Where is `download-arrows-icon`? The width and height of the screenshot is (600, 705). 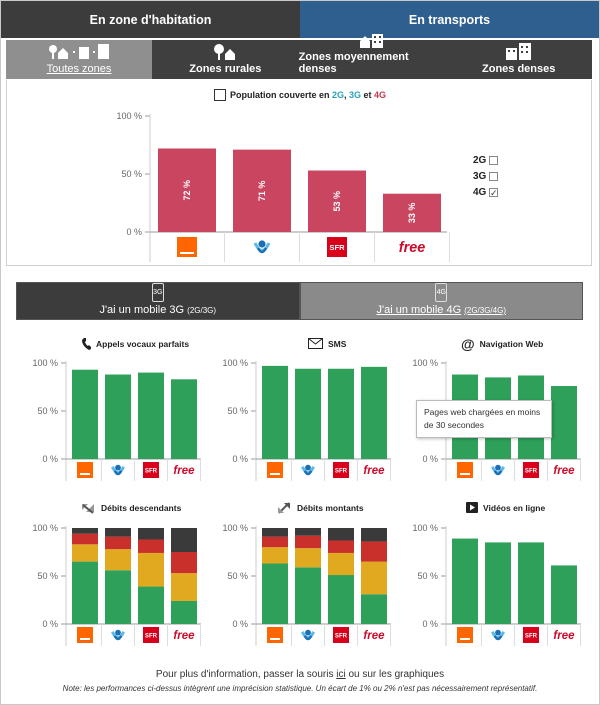 download-arrows-icon is located at coordinates (88, 509).